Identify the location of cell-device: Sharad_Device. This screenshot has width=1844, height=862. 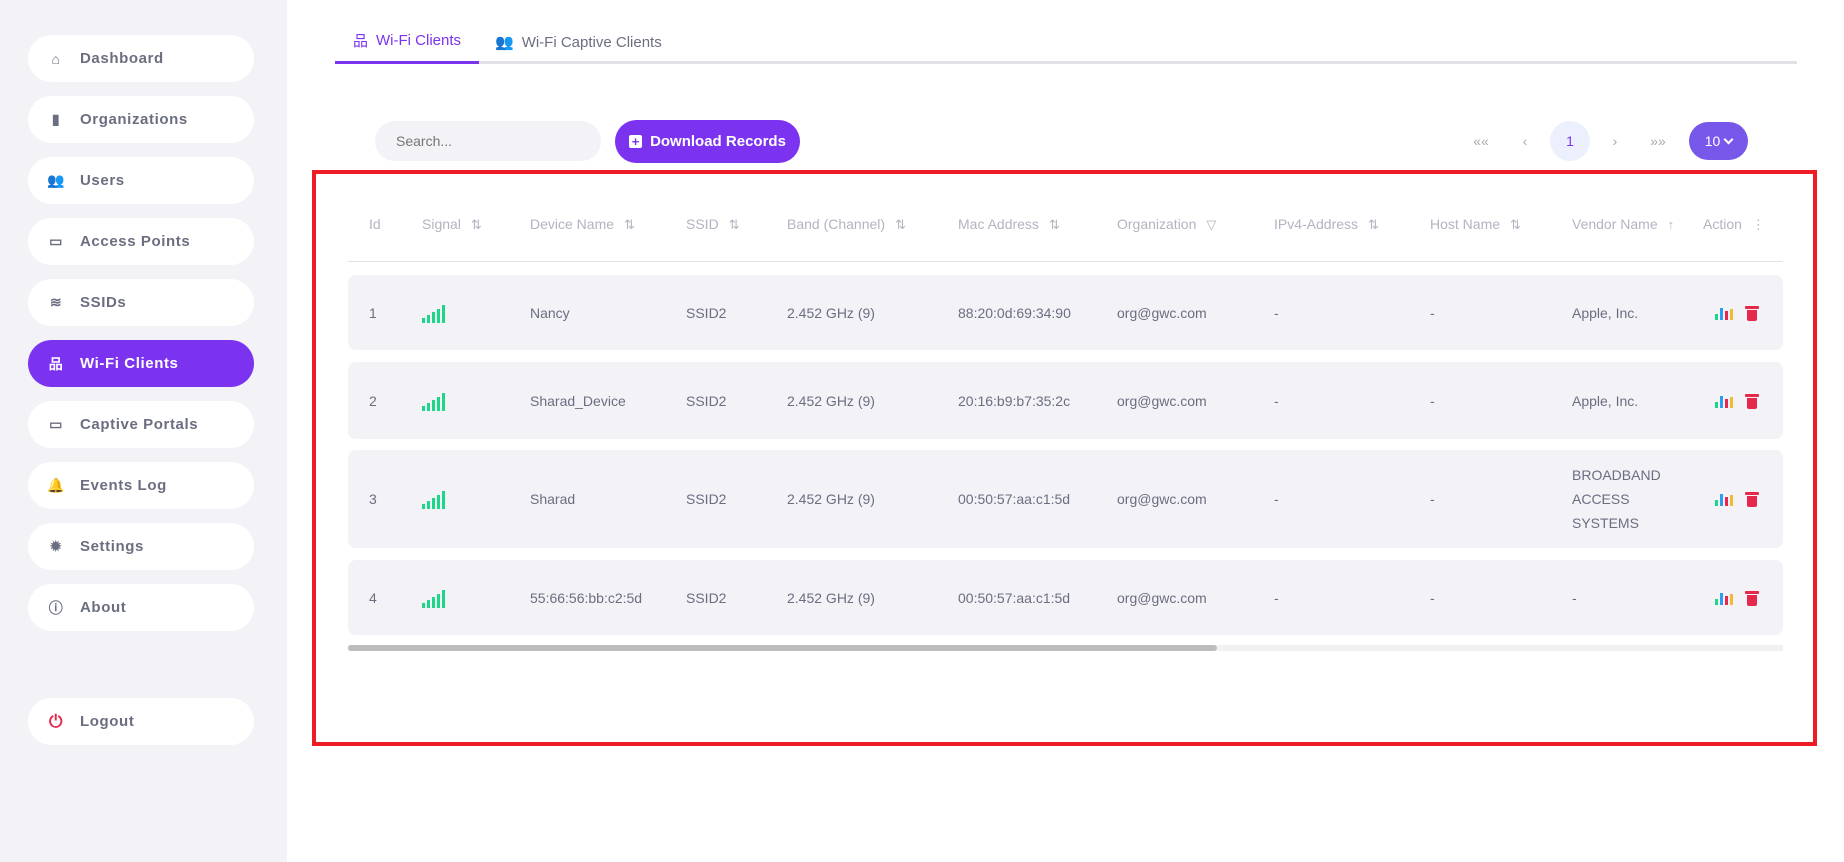
(578, 400).